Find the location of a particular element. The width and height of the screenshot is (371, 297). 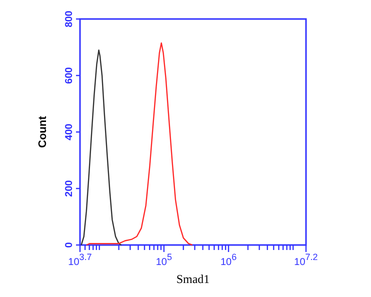

y-tick-label: 400 is located at coordinates (69, 131).